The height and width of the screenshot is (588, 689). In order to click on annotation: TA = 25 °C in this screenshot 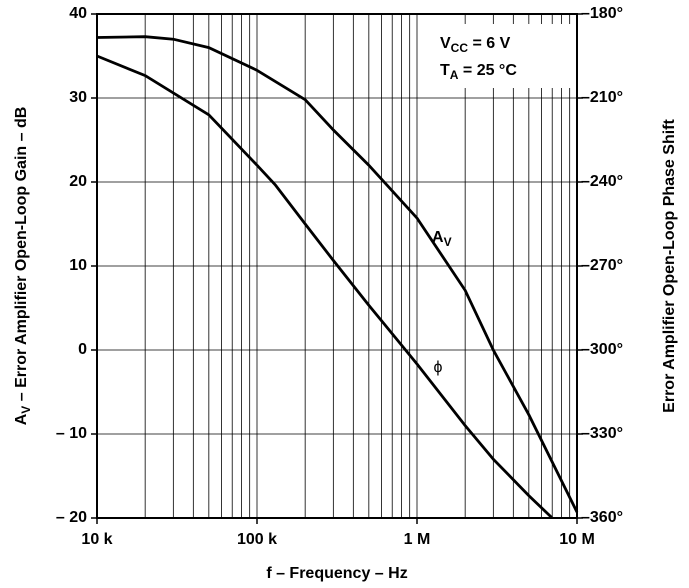, I will do `click(478, 72)`.